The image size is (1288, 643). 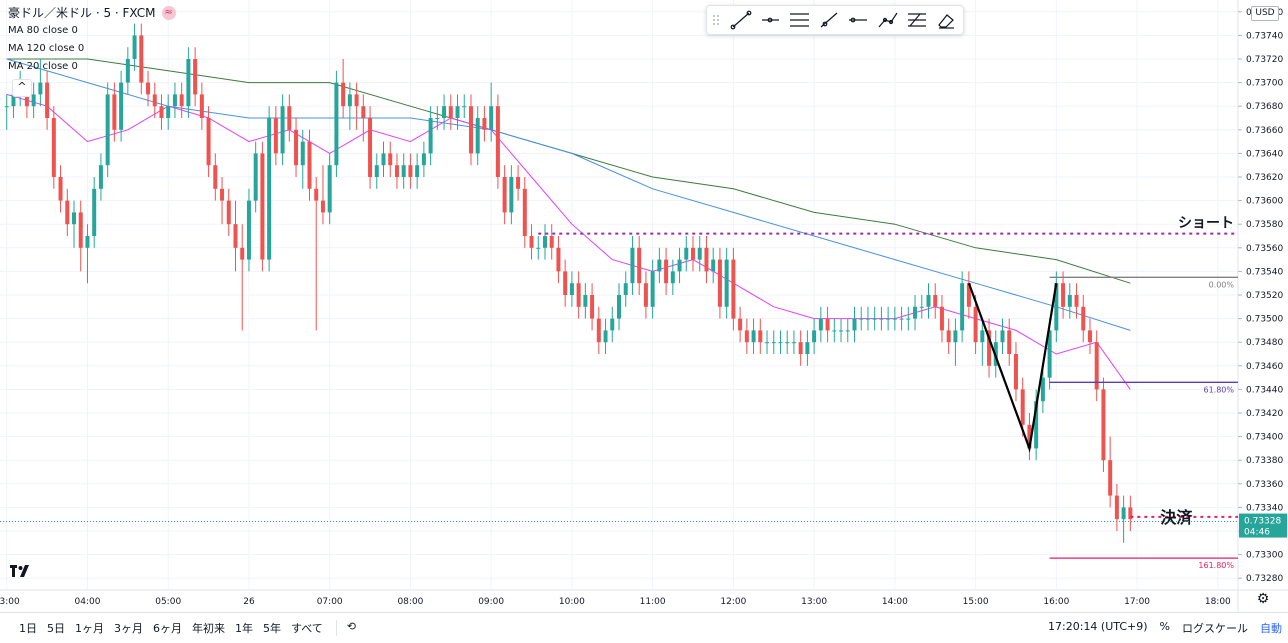 I want to click on range-6m: 6ヶ月, so click(x=167, y=628).